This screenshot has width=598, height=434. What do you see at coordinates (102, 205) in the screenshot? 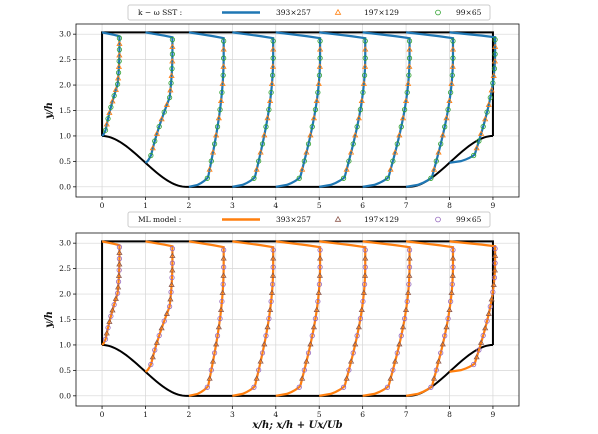
I see `x-tick-label: 0` at bounding box center [102, 205].